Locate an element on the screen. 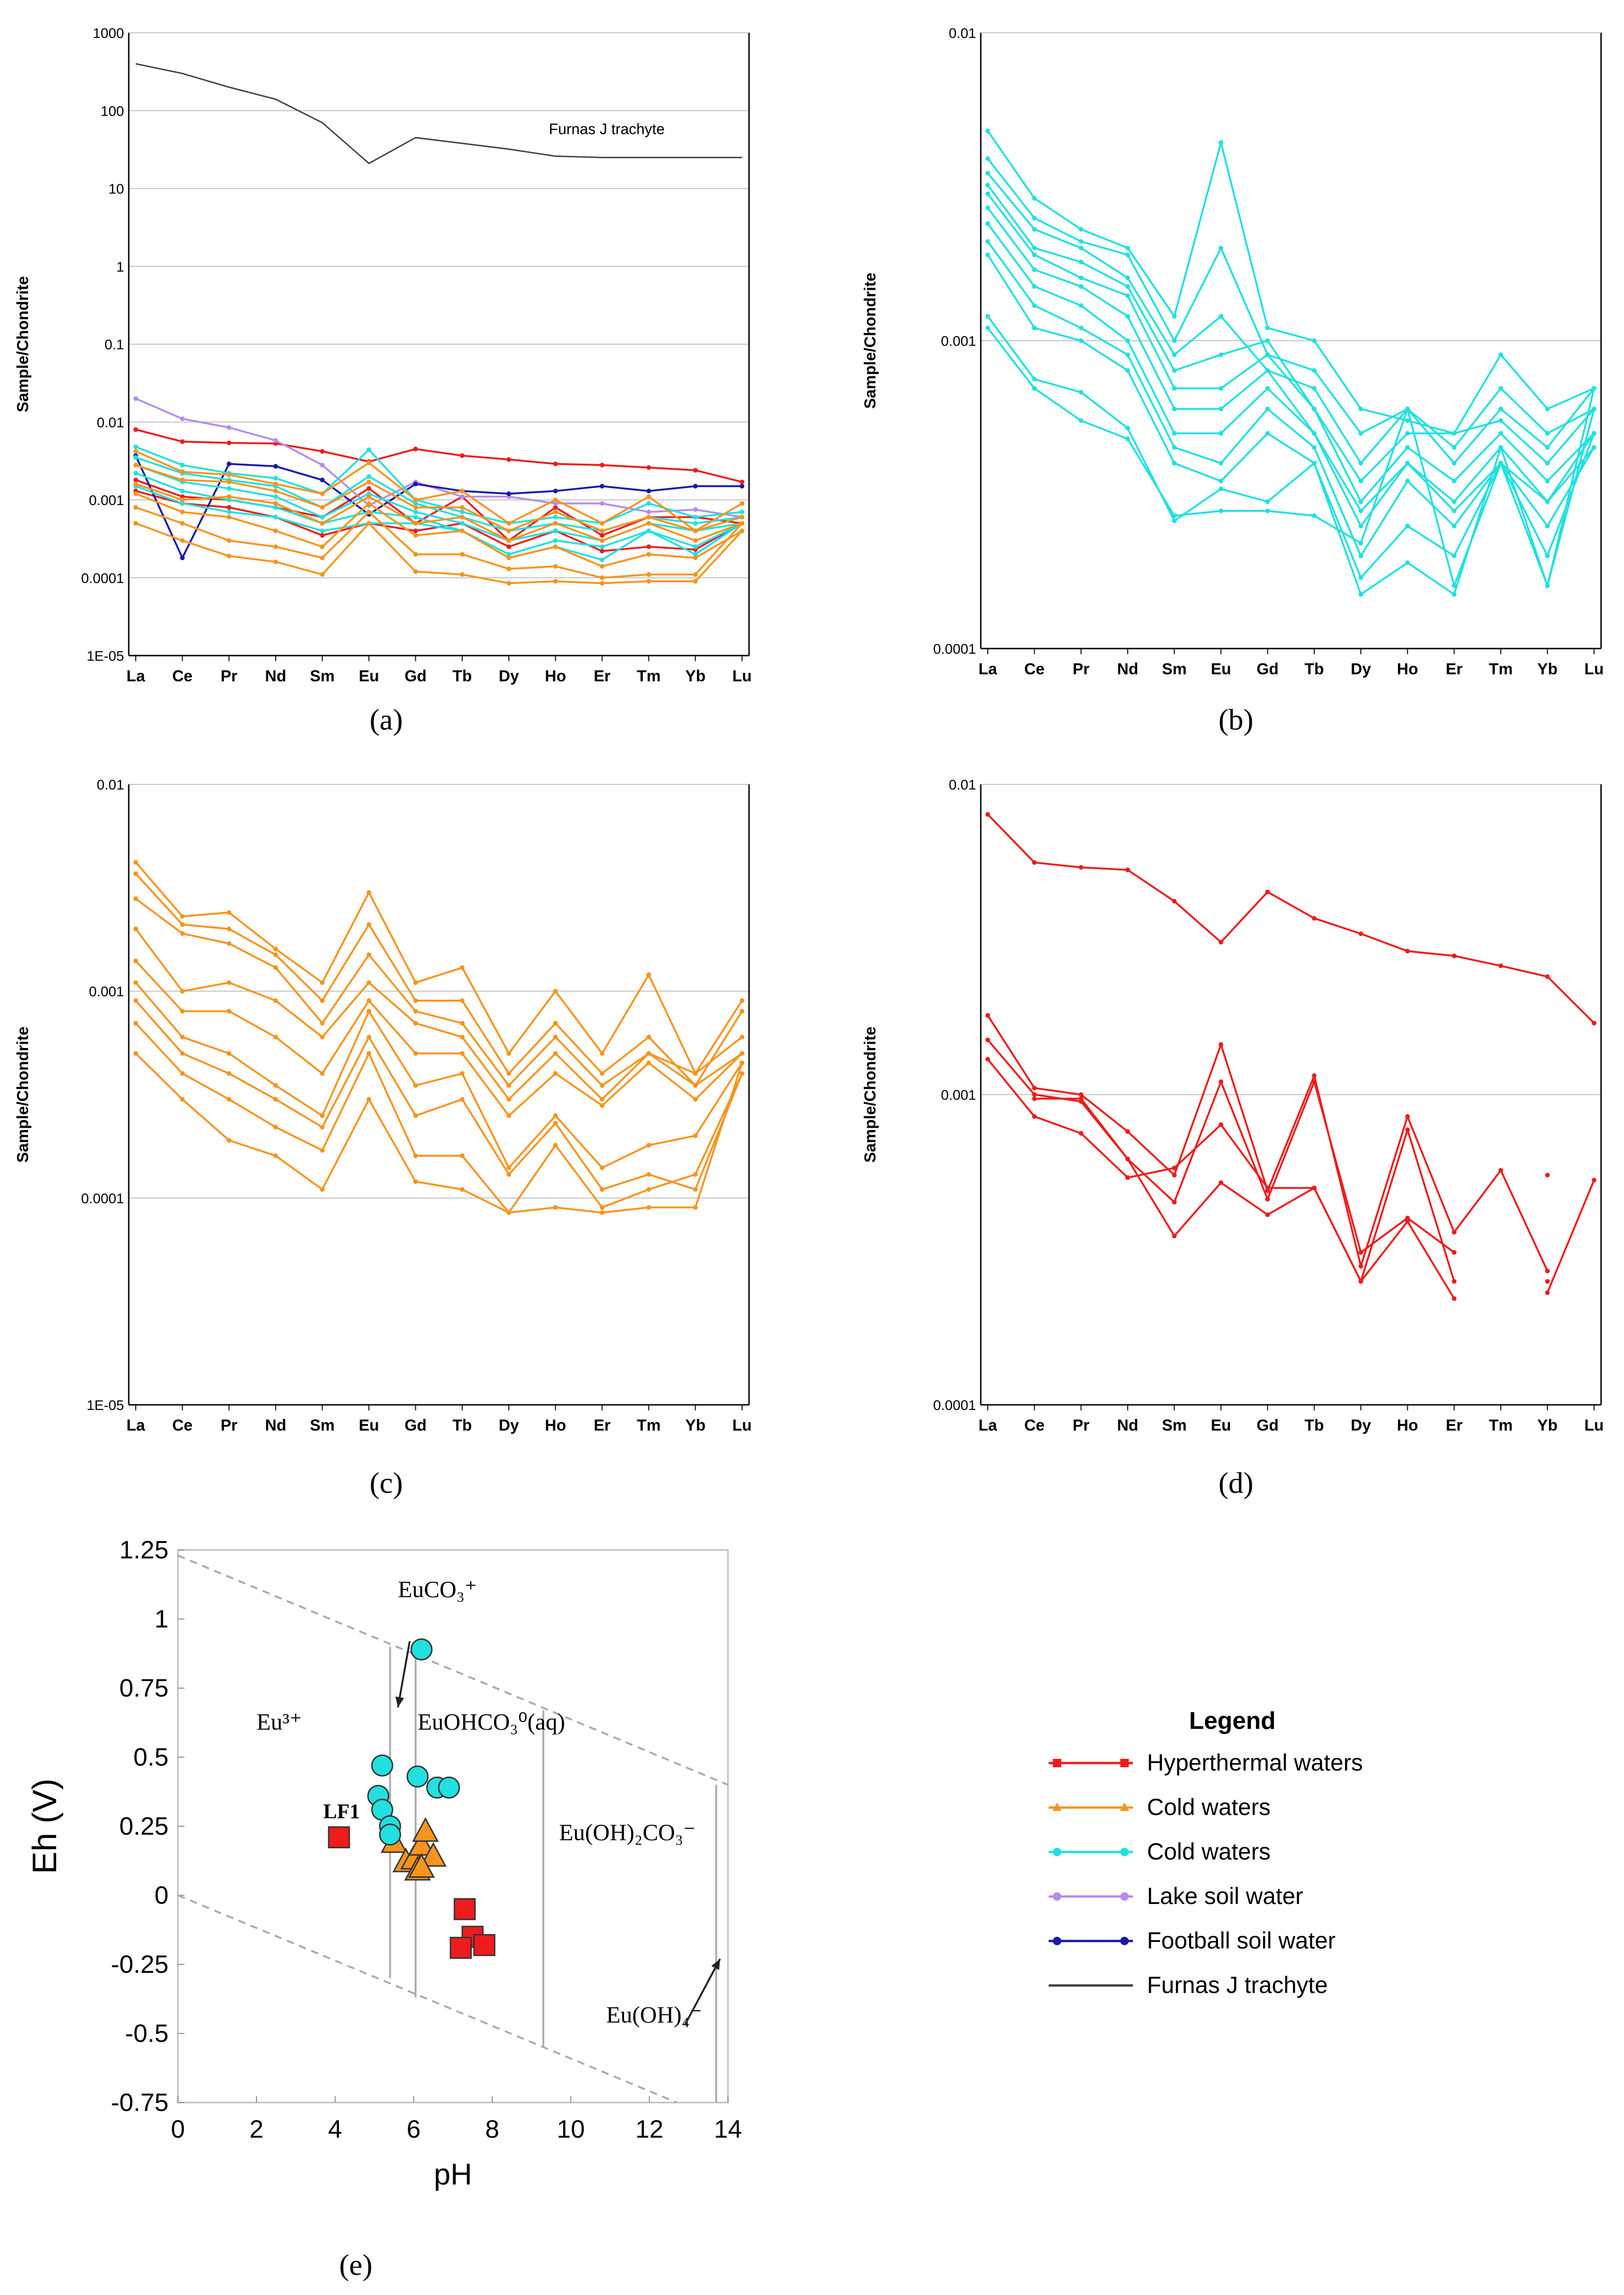  region-label: Eu(OH)₄⁻ is located at coordinates (654, 2015).